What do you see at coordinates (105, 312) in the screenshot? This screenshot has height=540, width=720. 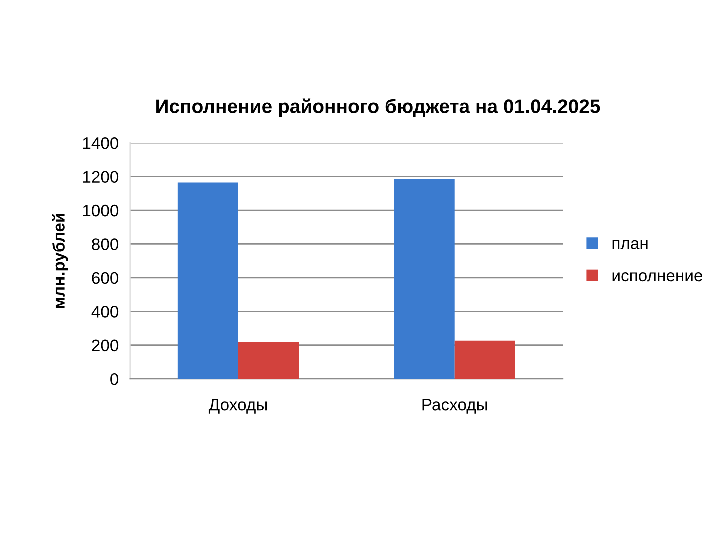 I see `y-tick-label: 400` at bounding box center [105, 312].